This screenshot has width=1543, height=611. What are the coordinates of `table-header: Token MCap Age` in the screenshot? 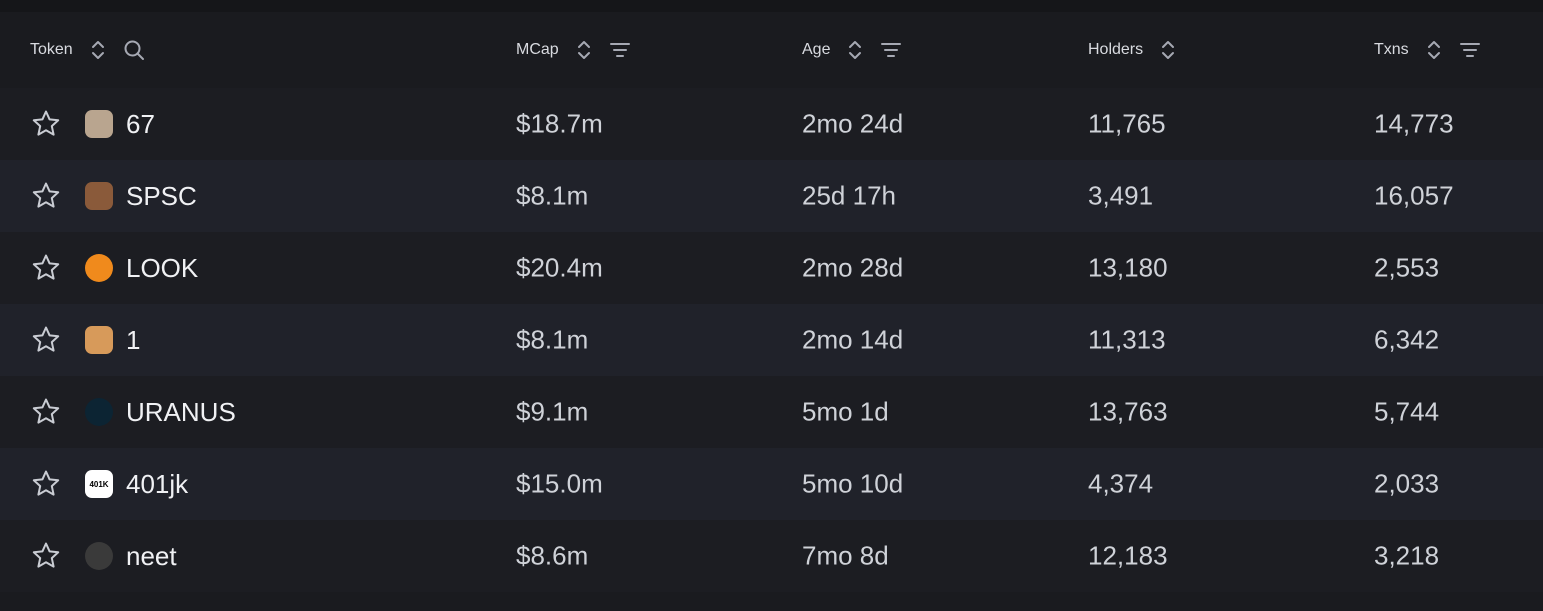 It's located at (771, 50).